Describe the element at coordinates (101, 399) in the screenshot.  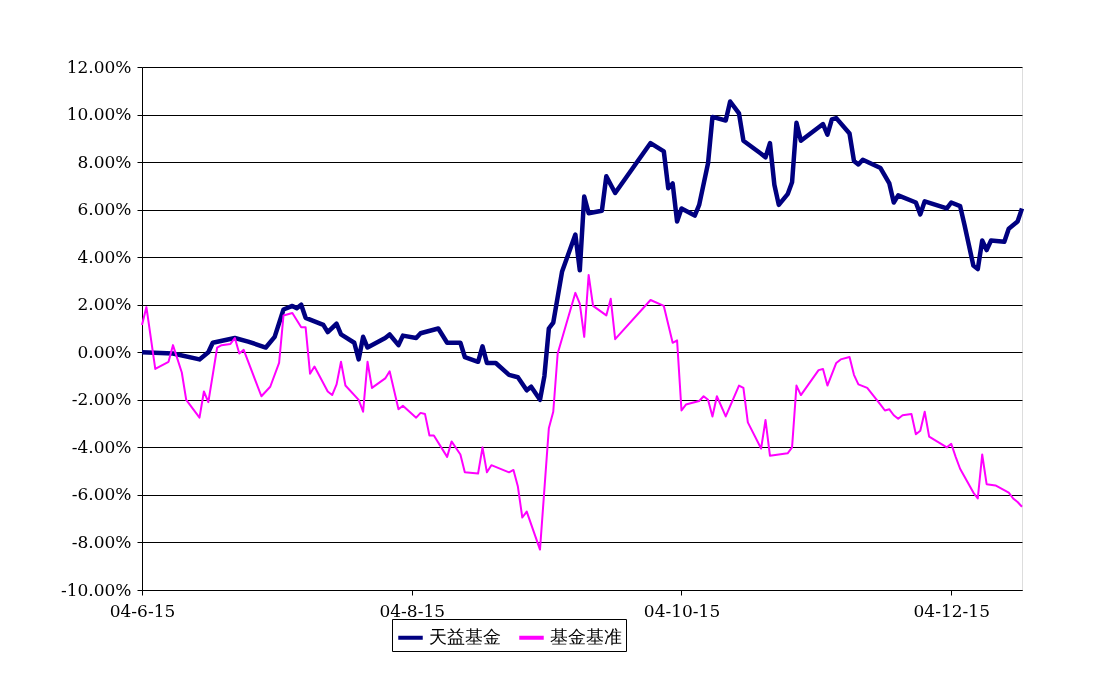
I see `y-tick-label: -2.00%` at that location.